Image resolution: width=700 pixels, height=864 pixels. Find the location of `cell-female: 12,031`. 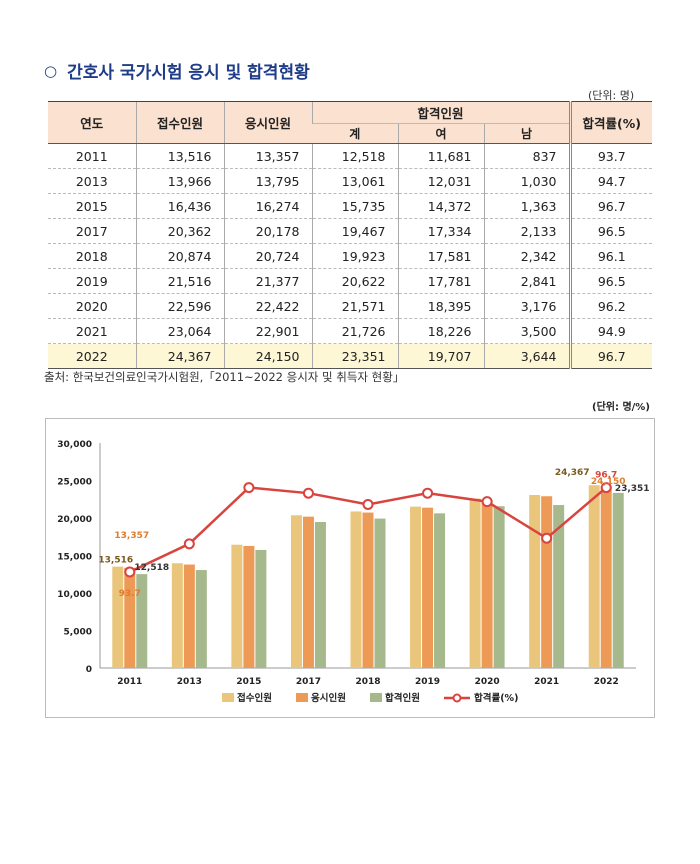

cell-female: 12,031 is located at coordinates (440, 181).